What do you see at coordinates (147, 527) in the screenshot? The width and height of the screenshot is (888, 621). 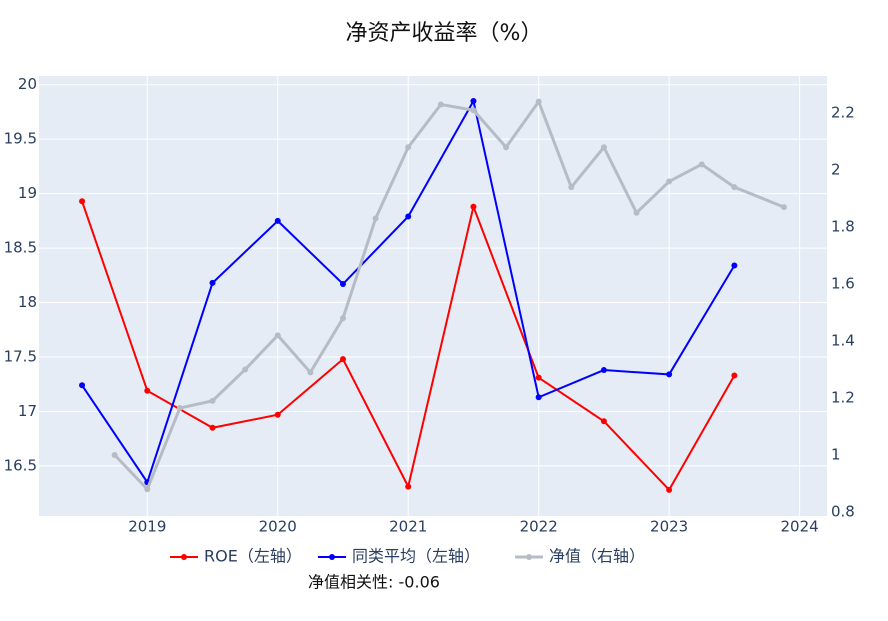 I see `x-tick-label: 2019` at bounding box center [147, 527].